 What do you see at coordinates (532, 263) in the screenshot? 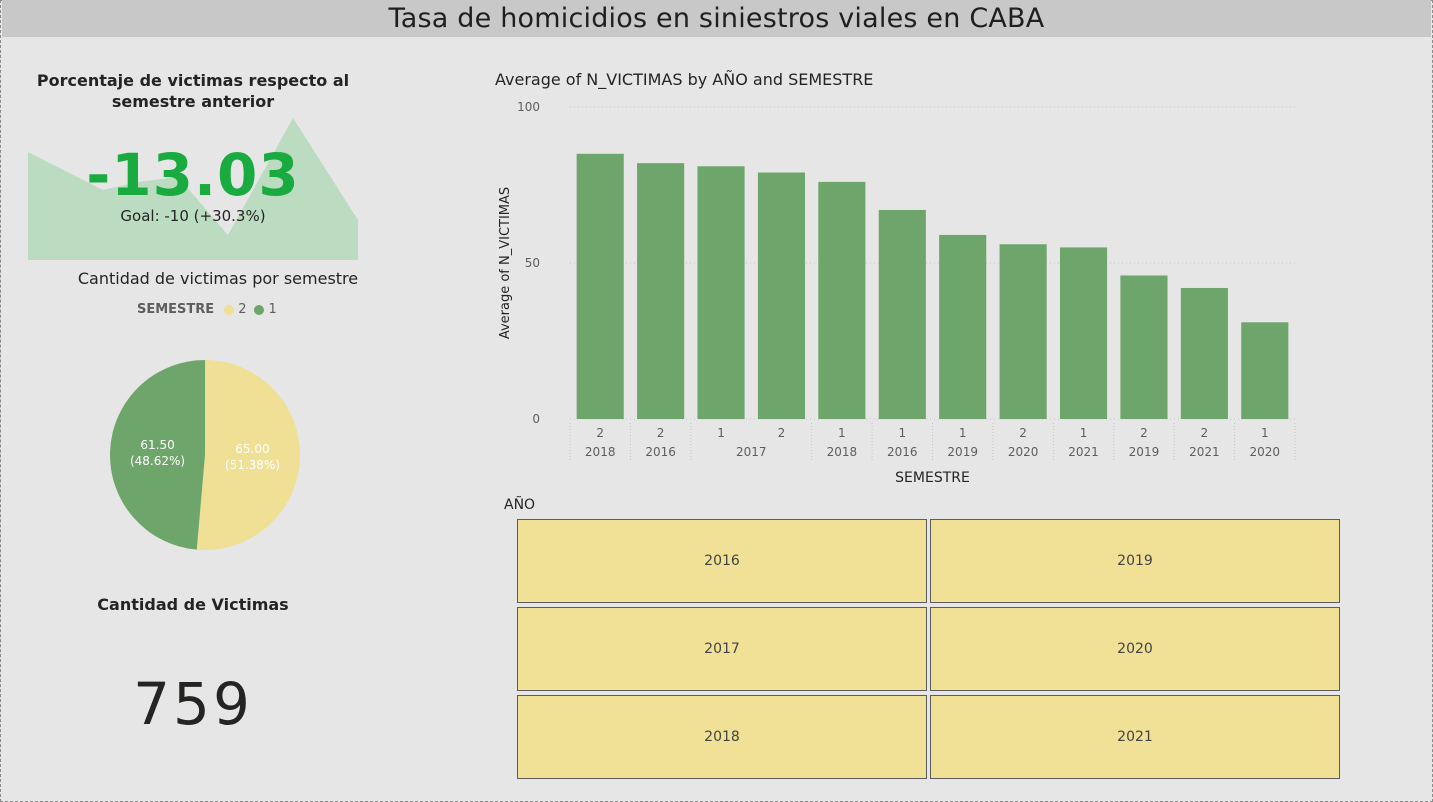
I see `y-tick-label: 50` at bounding box center [532, 263].